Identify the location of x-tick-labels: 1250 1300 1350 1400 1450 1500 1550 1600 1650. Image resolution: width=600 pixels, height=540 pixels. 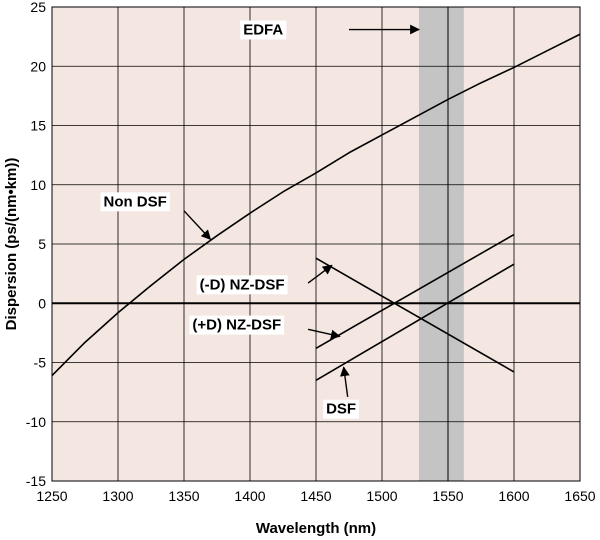
(315, 496).